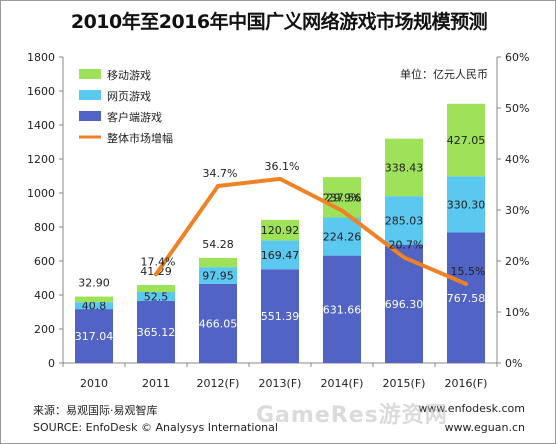  I want to click on bar-value-label: 365.12, so click(156, 332).